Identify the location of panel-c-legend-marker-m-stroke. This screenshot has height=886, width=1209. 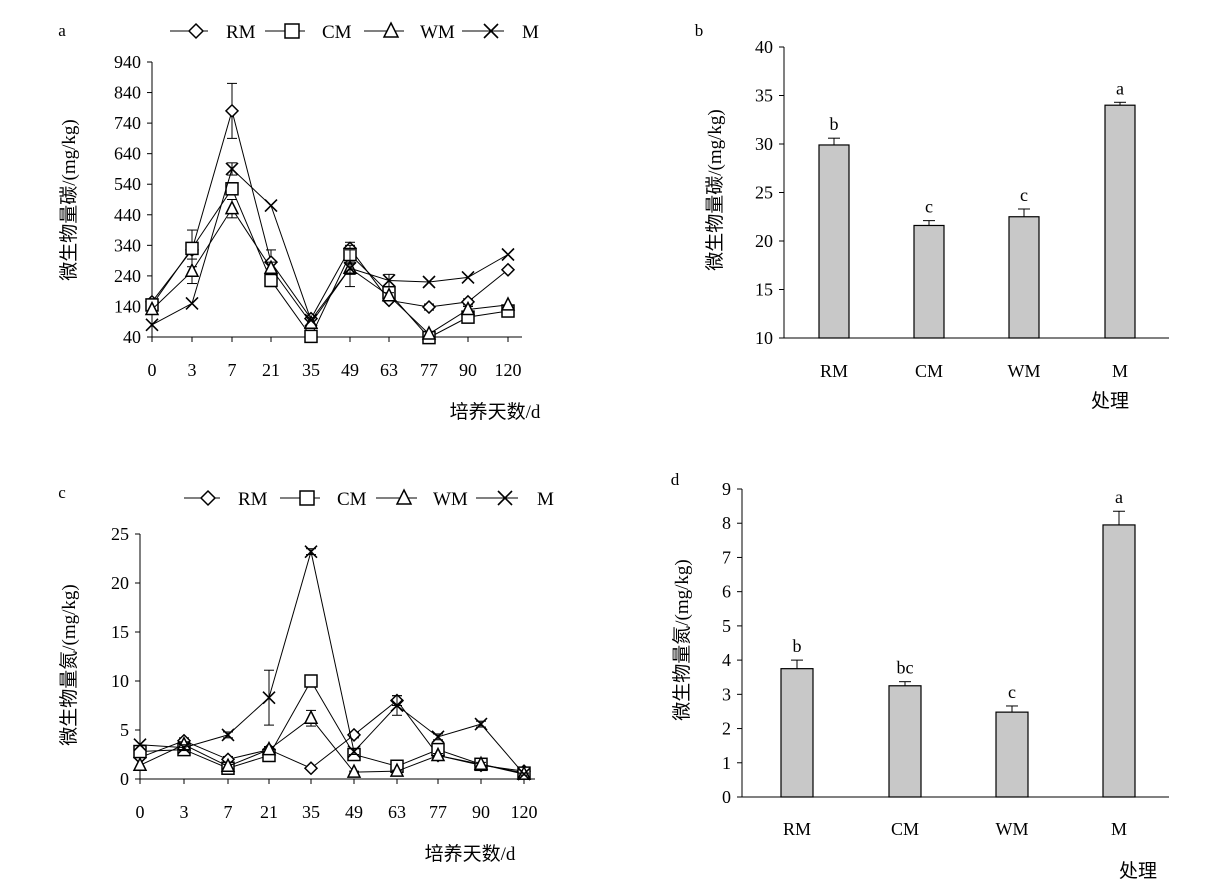
(505, 498).